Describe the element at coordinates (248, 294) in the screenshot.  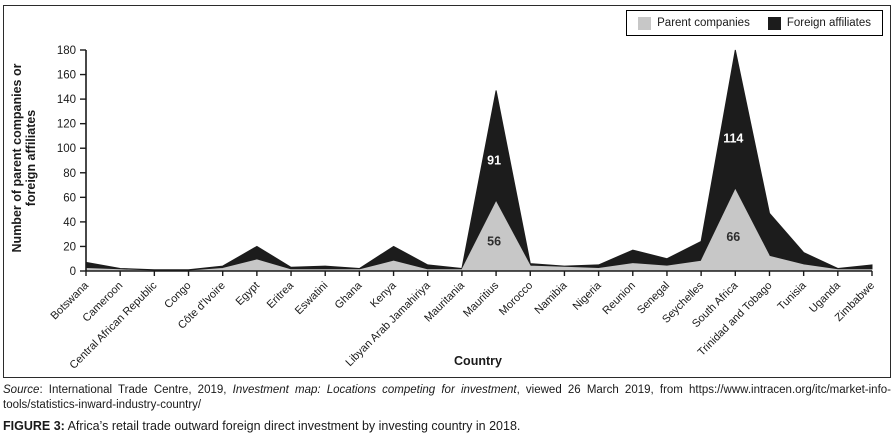
I see `x-axis-label: Egypt` at that location.